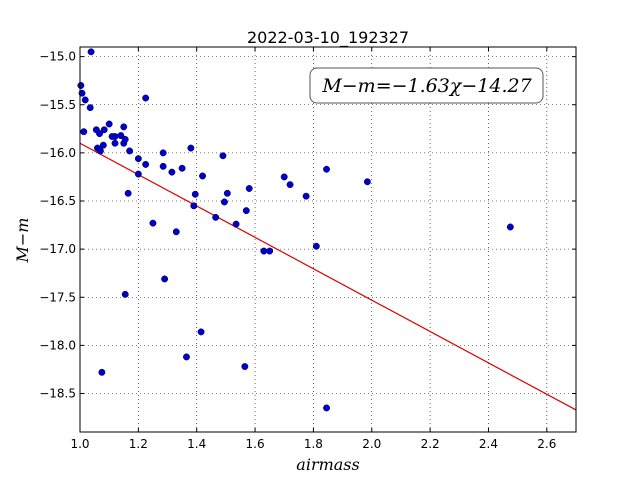 This screenshot has height=480, width=640. Describe the element at coordinates (328, 38) in the screenshot. I see `chart-title: 2022-03-10_192327` at that location.